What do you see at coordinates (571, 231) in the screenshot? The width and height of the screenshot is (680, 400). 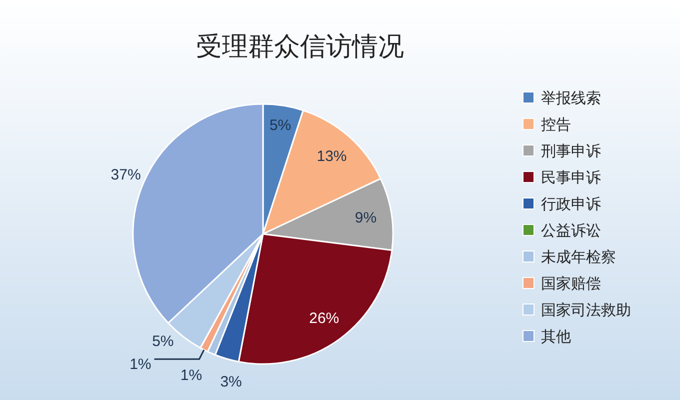 I see `legend-label: 公益诉讼` at bounding box center [571, 231].